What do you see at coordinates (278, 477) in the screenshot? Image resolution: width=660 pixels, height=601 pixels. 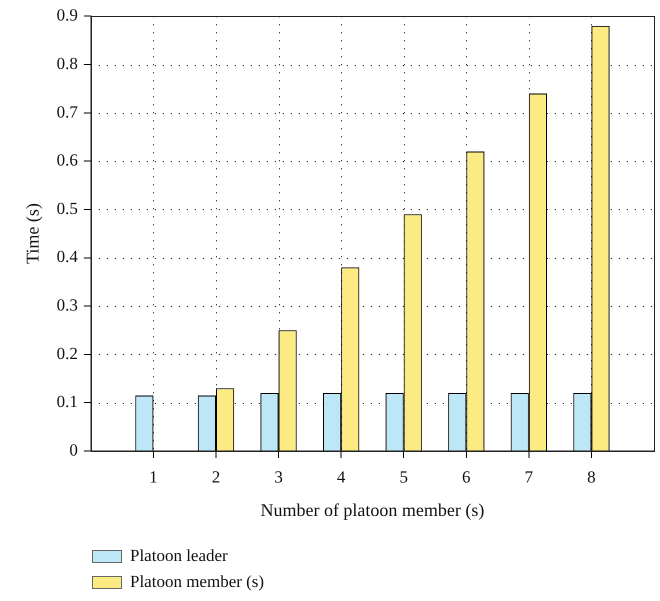 I see `x-tick-label: 3` at bounding box center [278, 477].